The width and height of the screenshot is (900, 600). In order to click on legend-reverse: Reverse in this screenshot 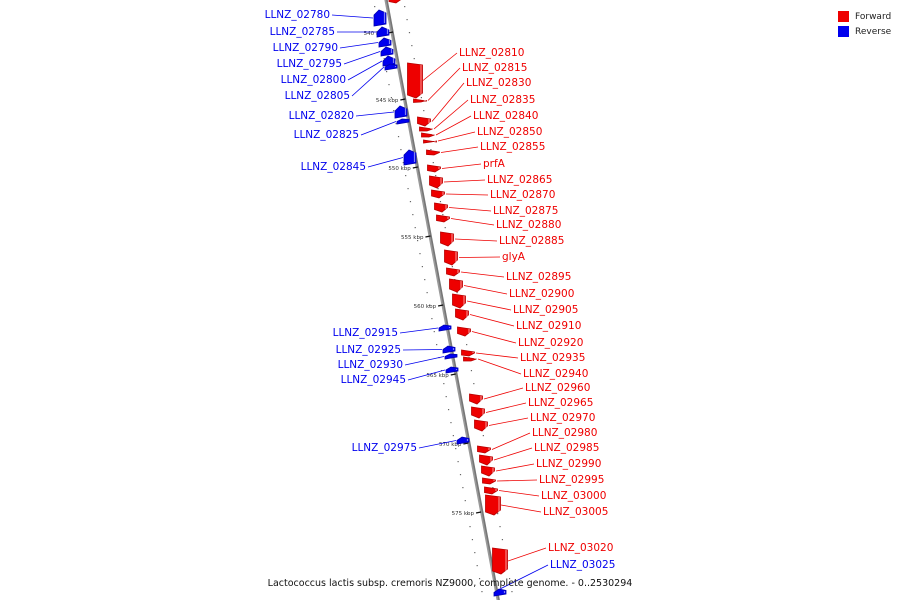, I will do `click(864, 31)`.